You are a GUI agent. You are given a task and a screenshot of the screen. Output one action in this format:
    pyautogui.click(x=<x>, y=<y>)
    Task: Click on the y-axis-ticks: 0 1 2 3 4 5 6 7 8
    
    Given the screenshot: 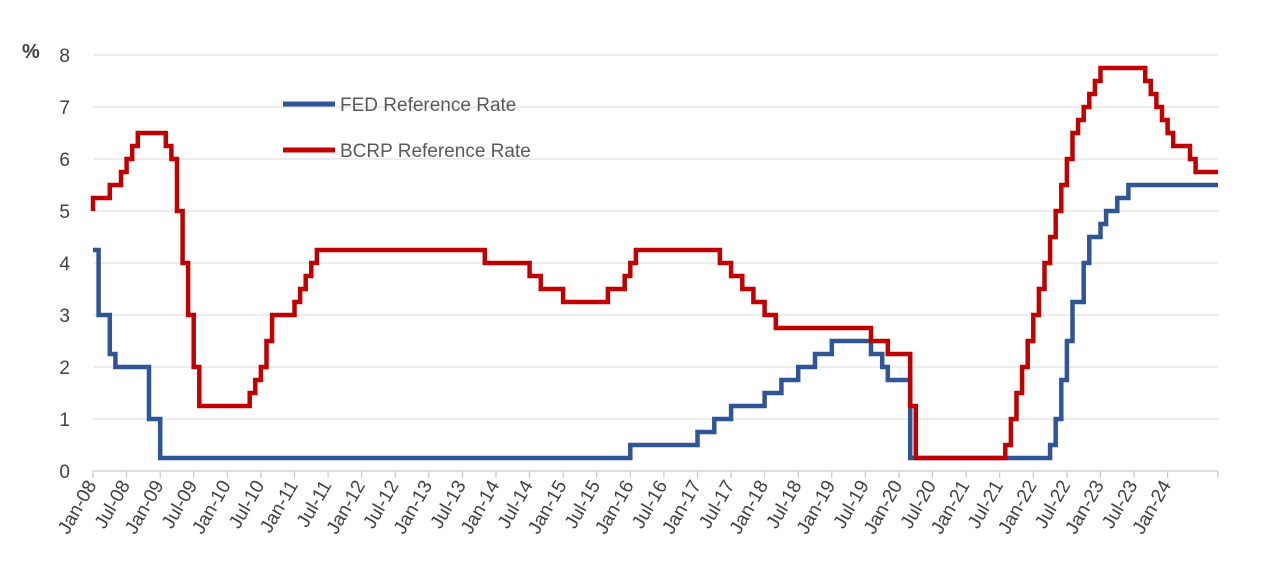 What is the action you would take?
    pyautogui.click(x=64, y=264)
    